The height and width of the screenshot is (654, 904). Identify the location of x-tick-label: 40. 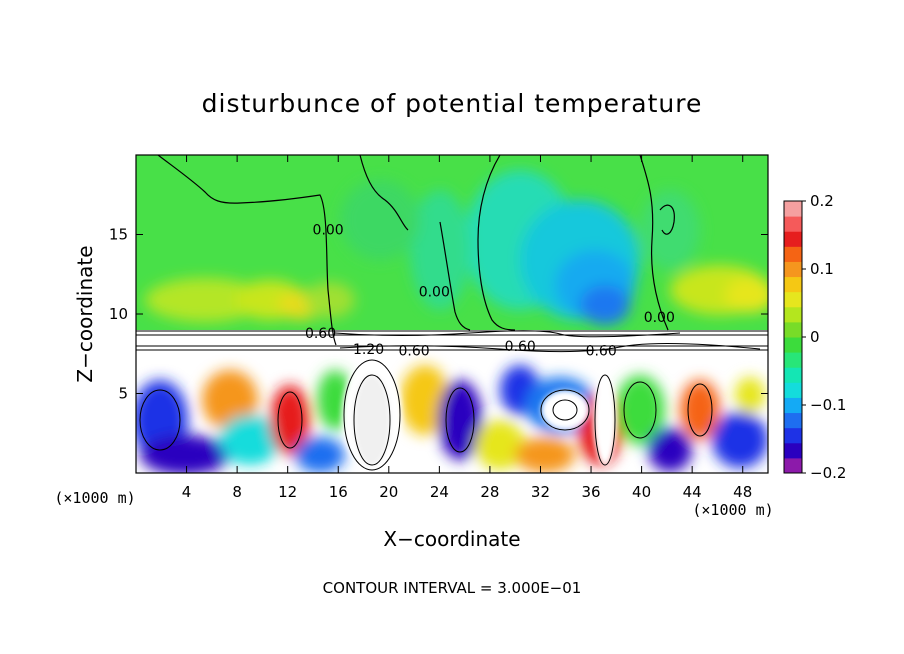
(641, 492).